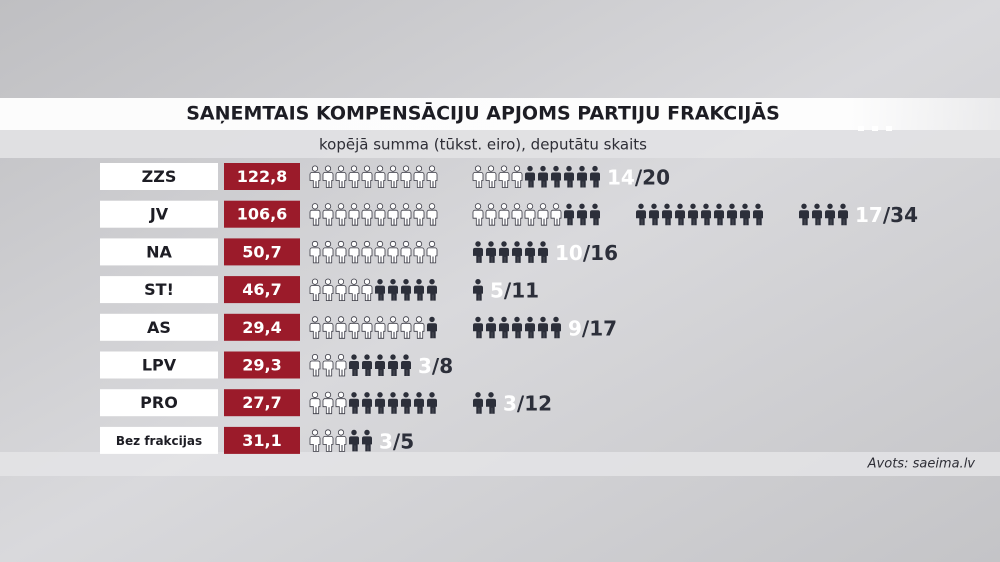  What do you see at coordinates (159, 365) in the screenshot?
I see `category-label: LPV` at bounding box center [159, 365].